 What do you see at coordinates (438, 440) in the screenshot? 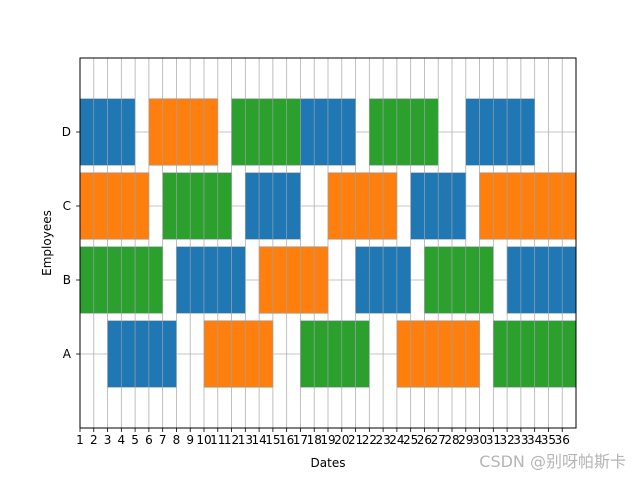
I see `x-tick-label: 27` at bounding box center [438, 440].